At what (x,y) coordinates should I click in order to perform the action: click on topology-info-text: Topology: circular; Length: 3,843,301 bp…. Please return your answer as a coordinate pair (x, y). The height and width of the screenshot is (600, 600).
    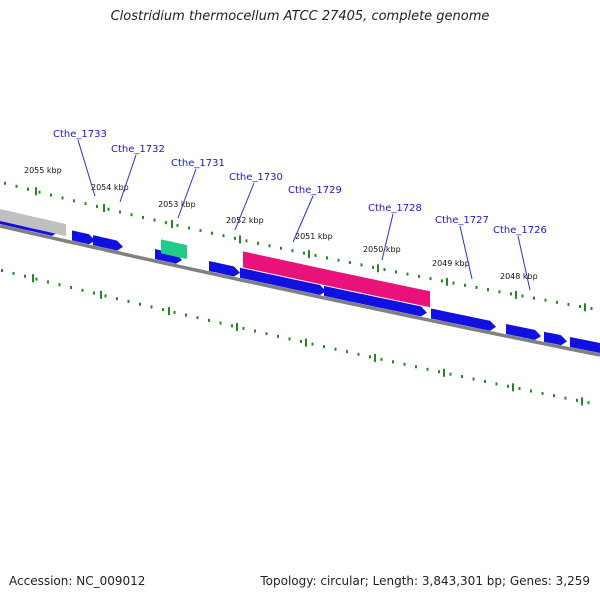
    Looking at the image, I should click on (425, 581).